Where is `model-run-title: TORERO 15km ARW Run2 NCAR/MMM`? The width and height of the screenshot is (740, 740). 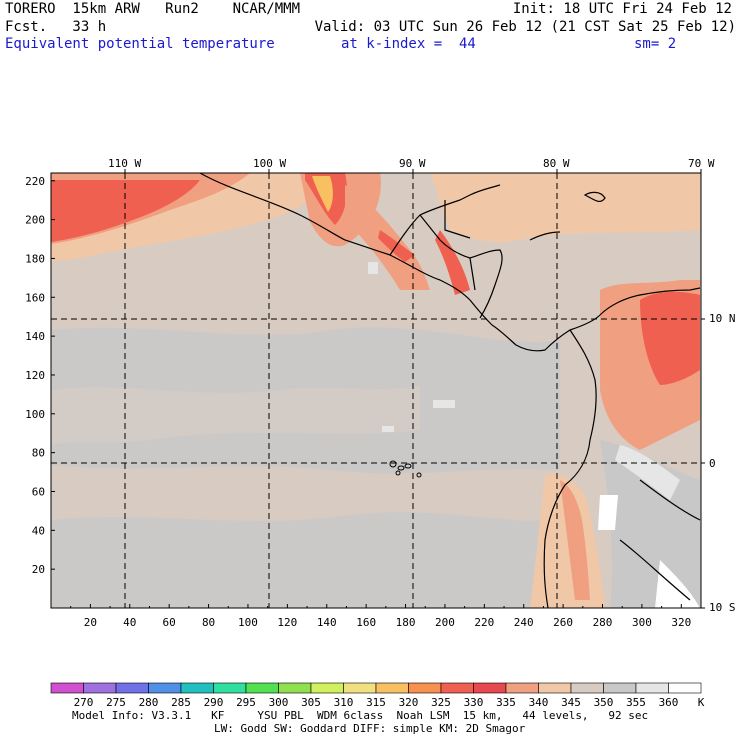
model-run-title: TORERO 15km ARW Run2 NCAR/MMM is located at coordinates (153, 9).